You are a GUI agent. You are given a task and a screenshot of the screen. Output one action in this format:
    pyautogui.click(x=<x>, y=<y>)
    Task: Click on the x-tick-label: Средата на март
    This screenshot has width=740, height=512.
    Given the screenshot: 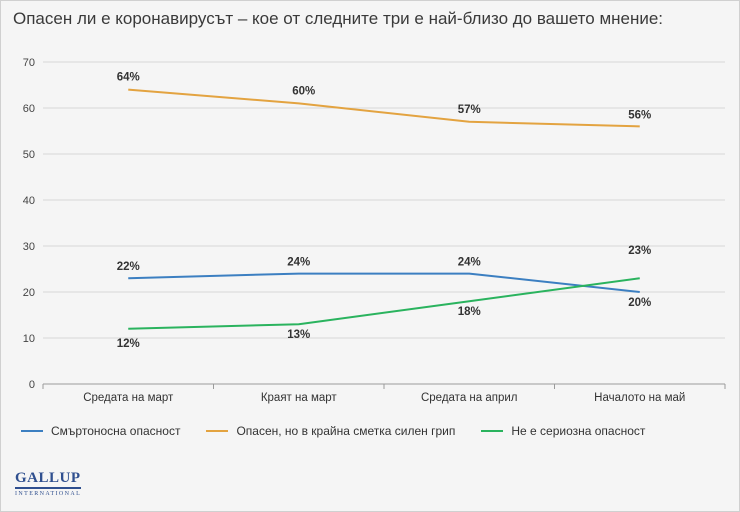 What is the action you would take?
    pyautogui.click(x=128, y=398)
    